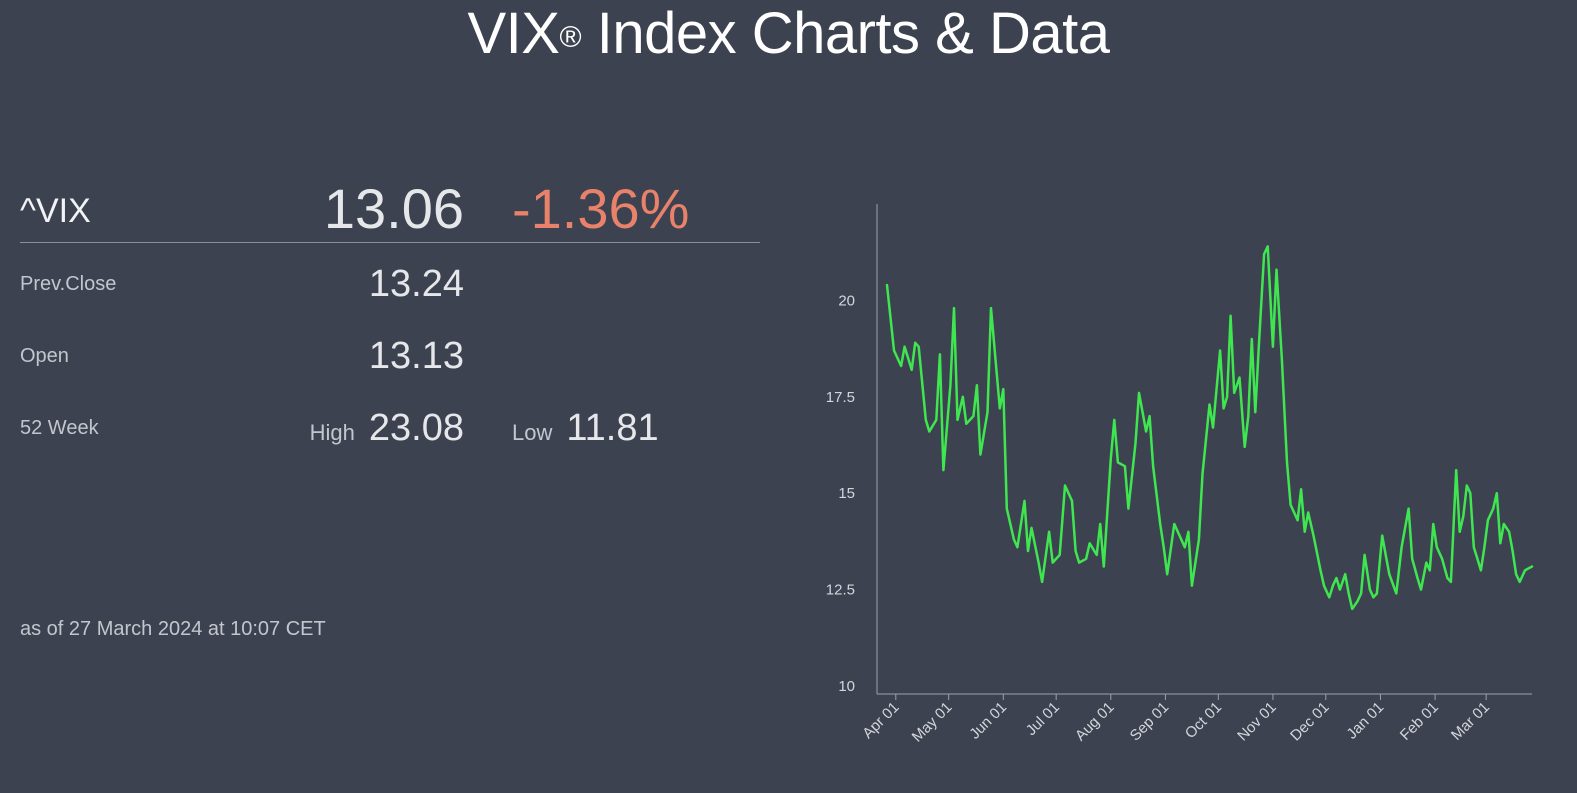 Image resolution: width=1577 pixels, height=793 pixels. What do you see at coordinates (1470, 721) in the screenshot?
I see `x-tick-label: Mar 01` at bounding box center [1470, 721].